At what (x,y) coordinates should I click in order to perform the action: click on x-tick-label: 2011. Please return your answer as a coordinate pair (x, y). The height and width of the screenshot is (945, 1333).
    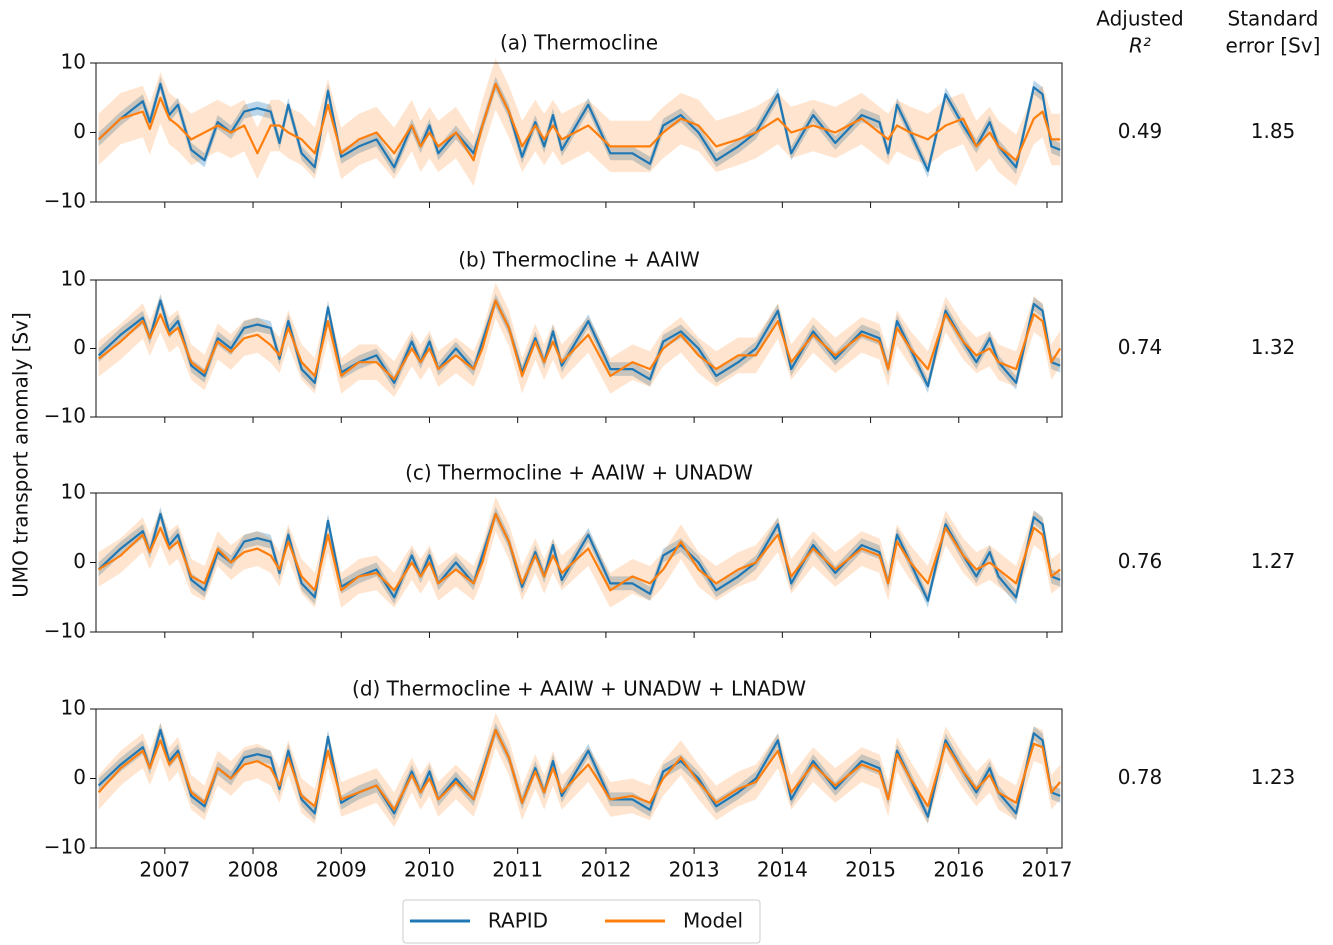
    Looking at the image, I should click on (517, 870).